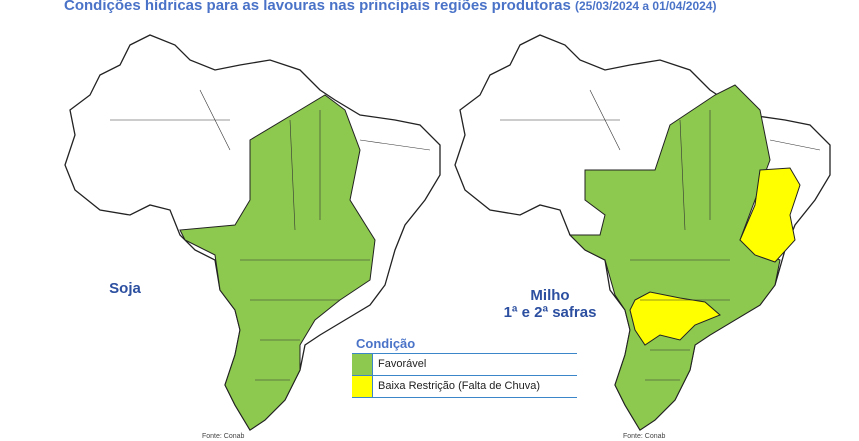 The image size is (859, 441). I want to click on legend-label: Favorável, so click(402, 364).